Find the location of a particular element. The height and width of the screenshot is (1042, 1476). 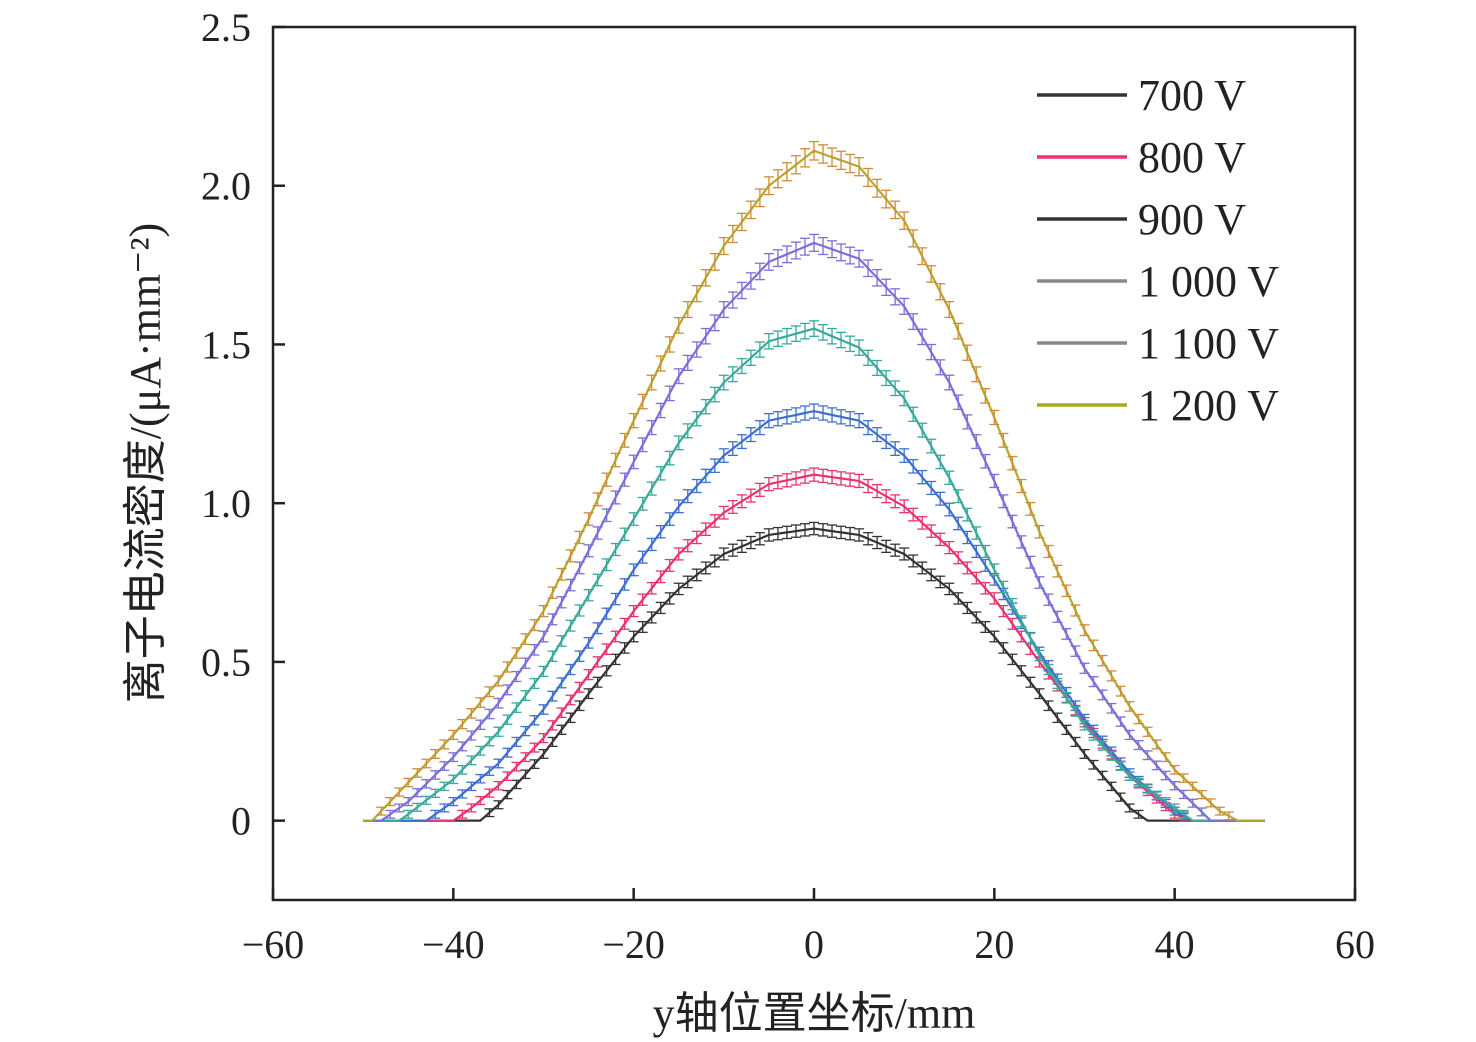

y-tick-label: 1.0 is located at coordinates (226, 503).